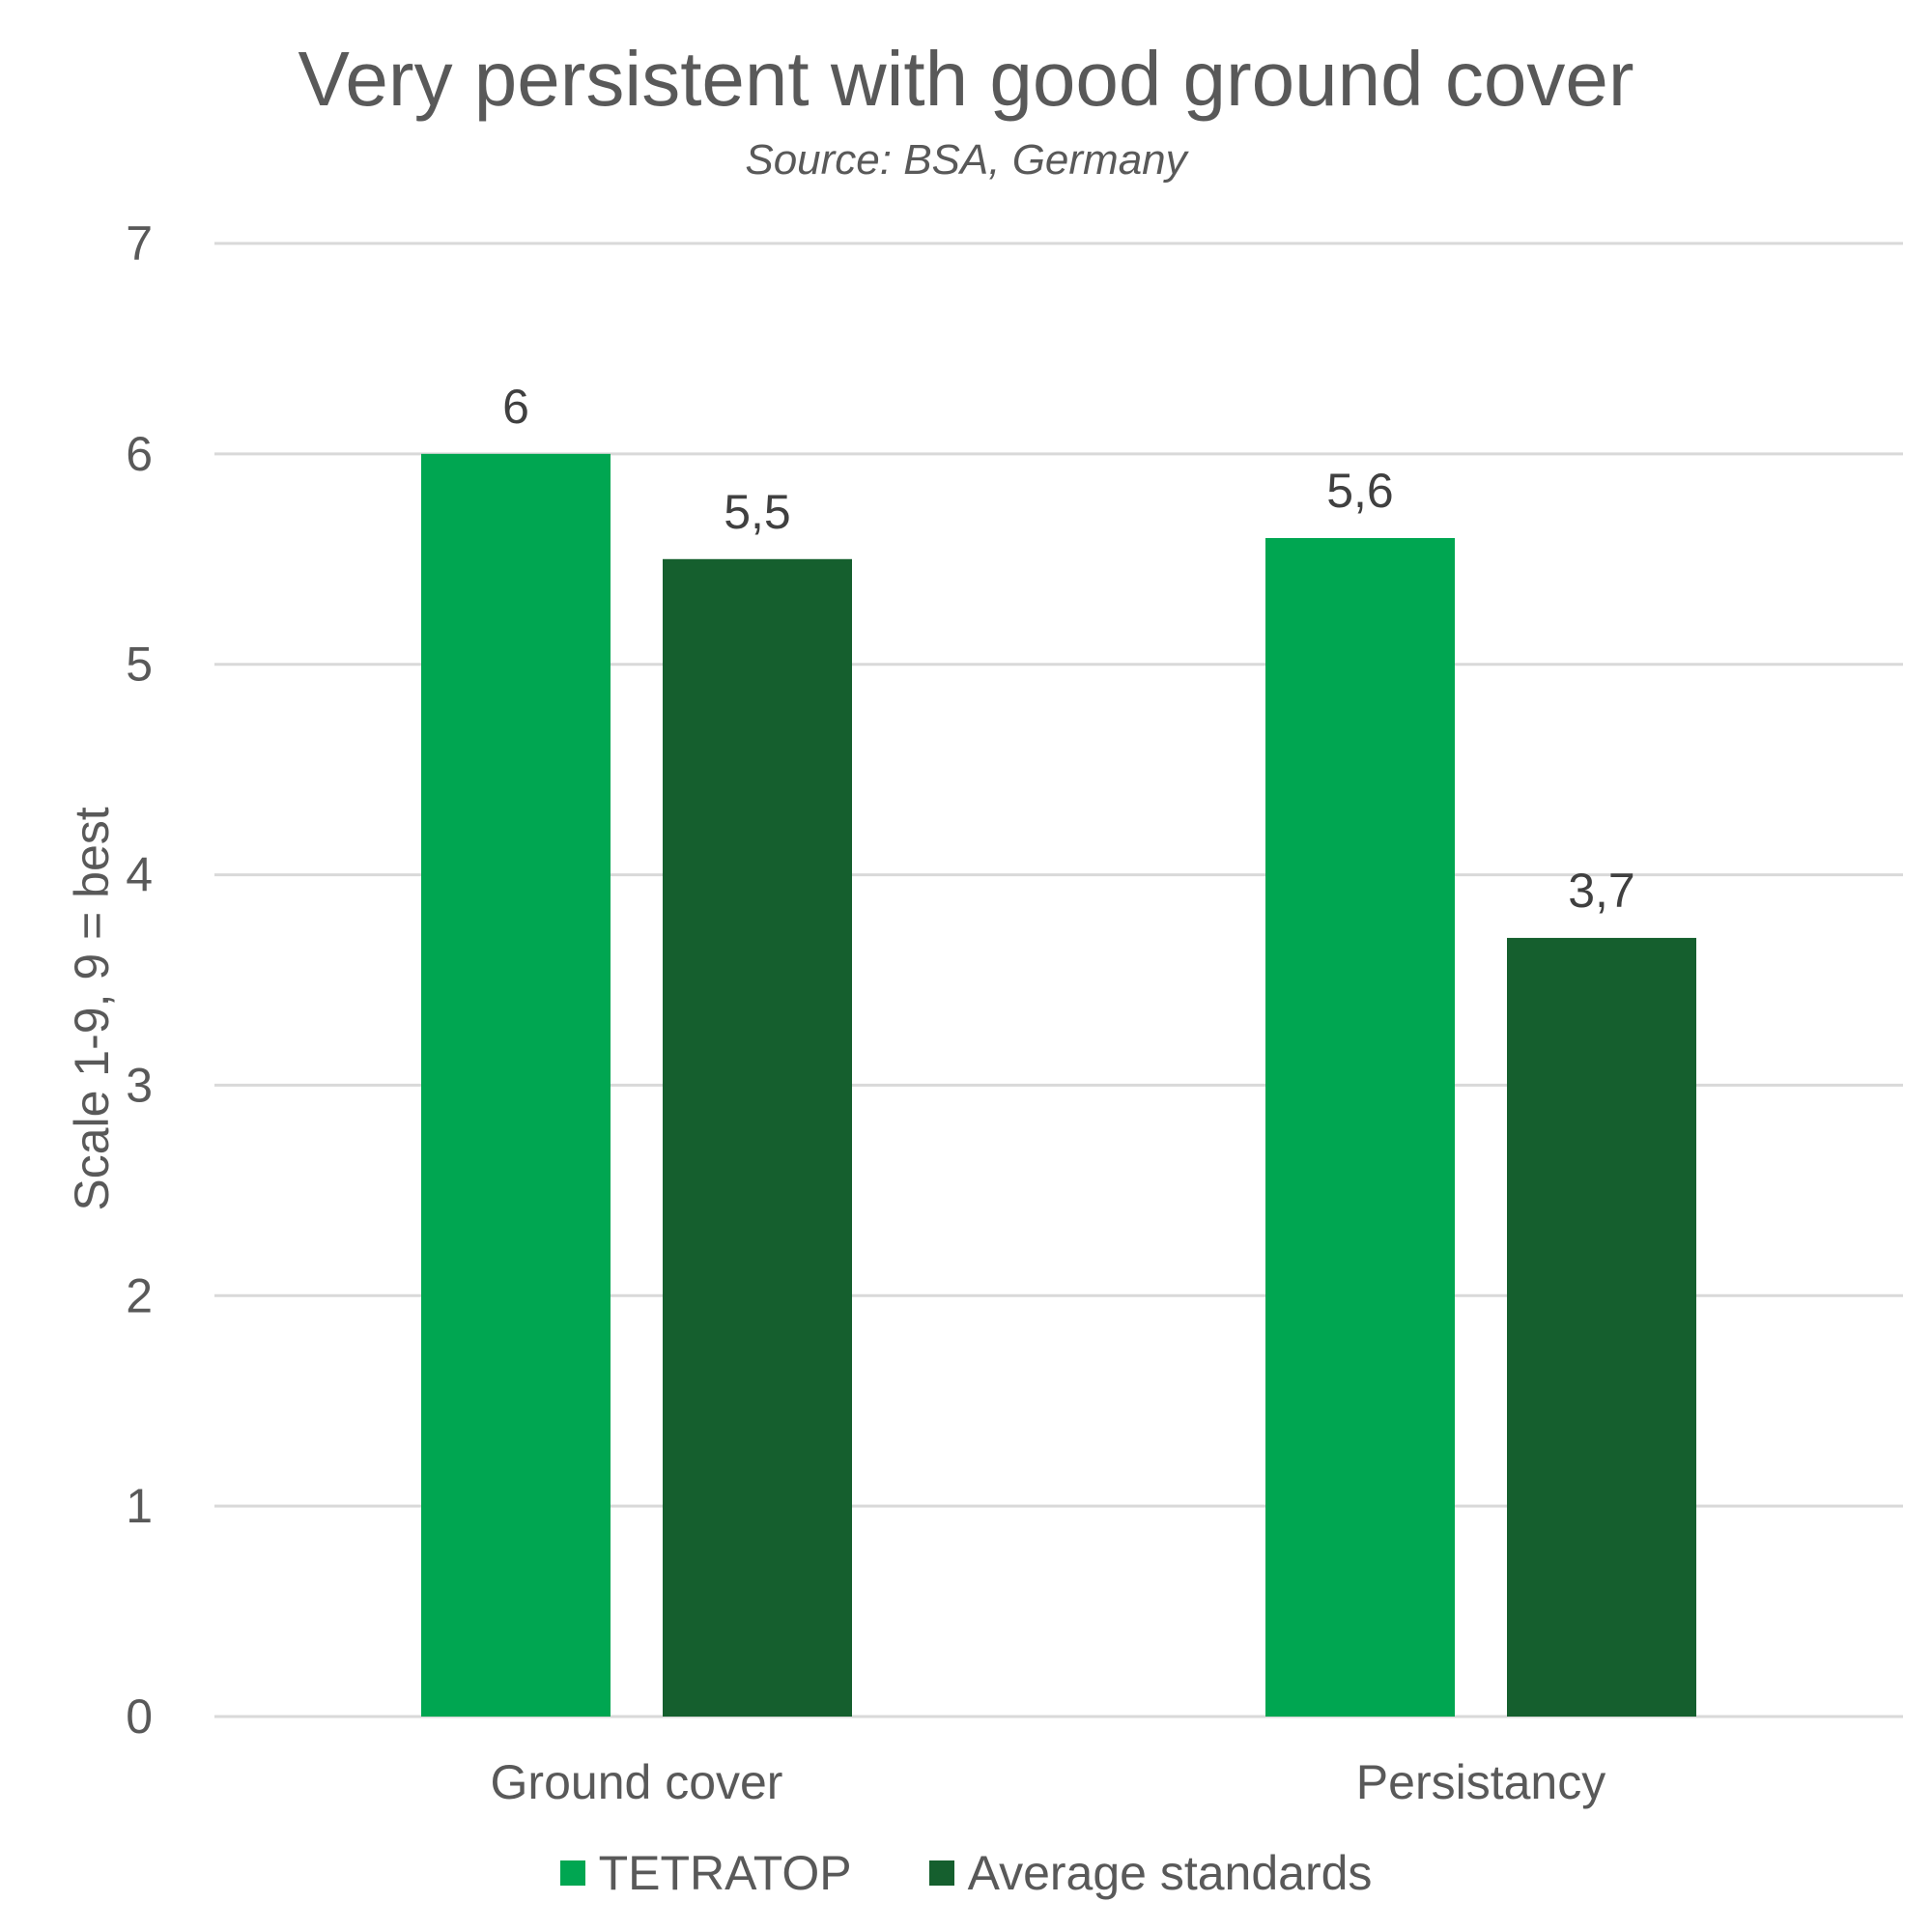 Image resolution: width=1932 pixels, height=1931 pixels. Describe the element at coordinates (1601, 891) in the screenshot. I see `data-label: 3,7` at that location.